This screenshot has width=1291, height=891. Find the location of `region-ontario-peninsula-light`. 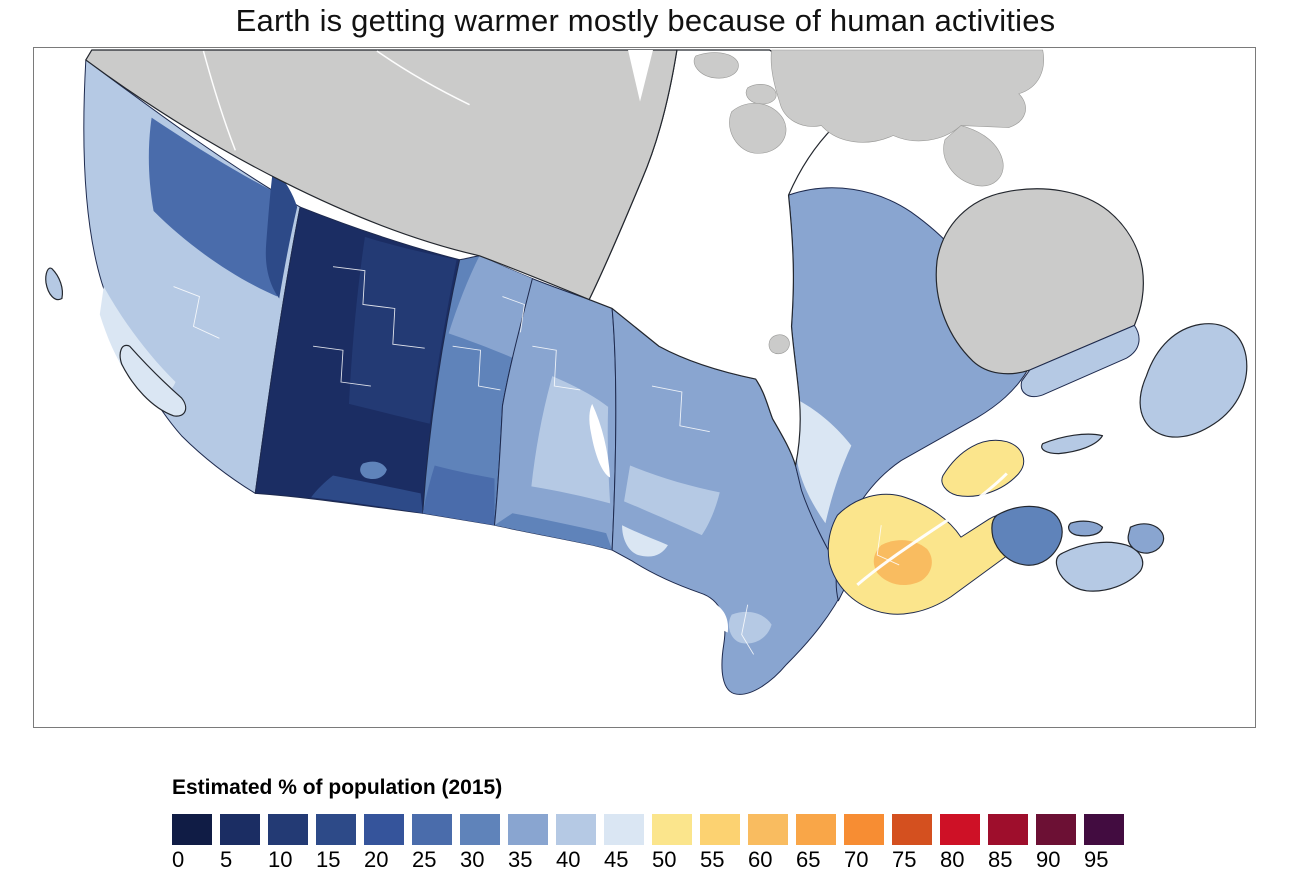

region-ontario-peninsula-light is located at coordinates (750, 627).